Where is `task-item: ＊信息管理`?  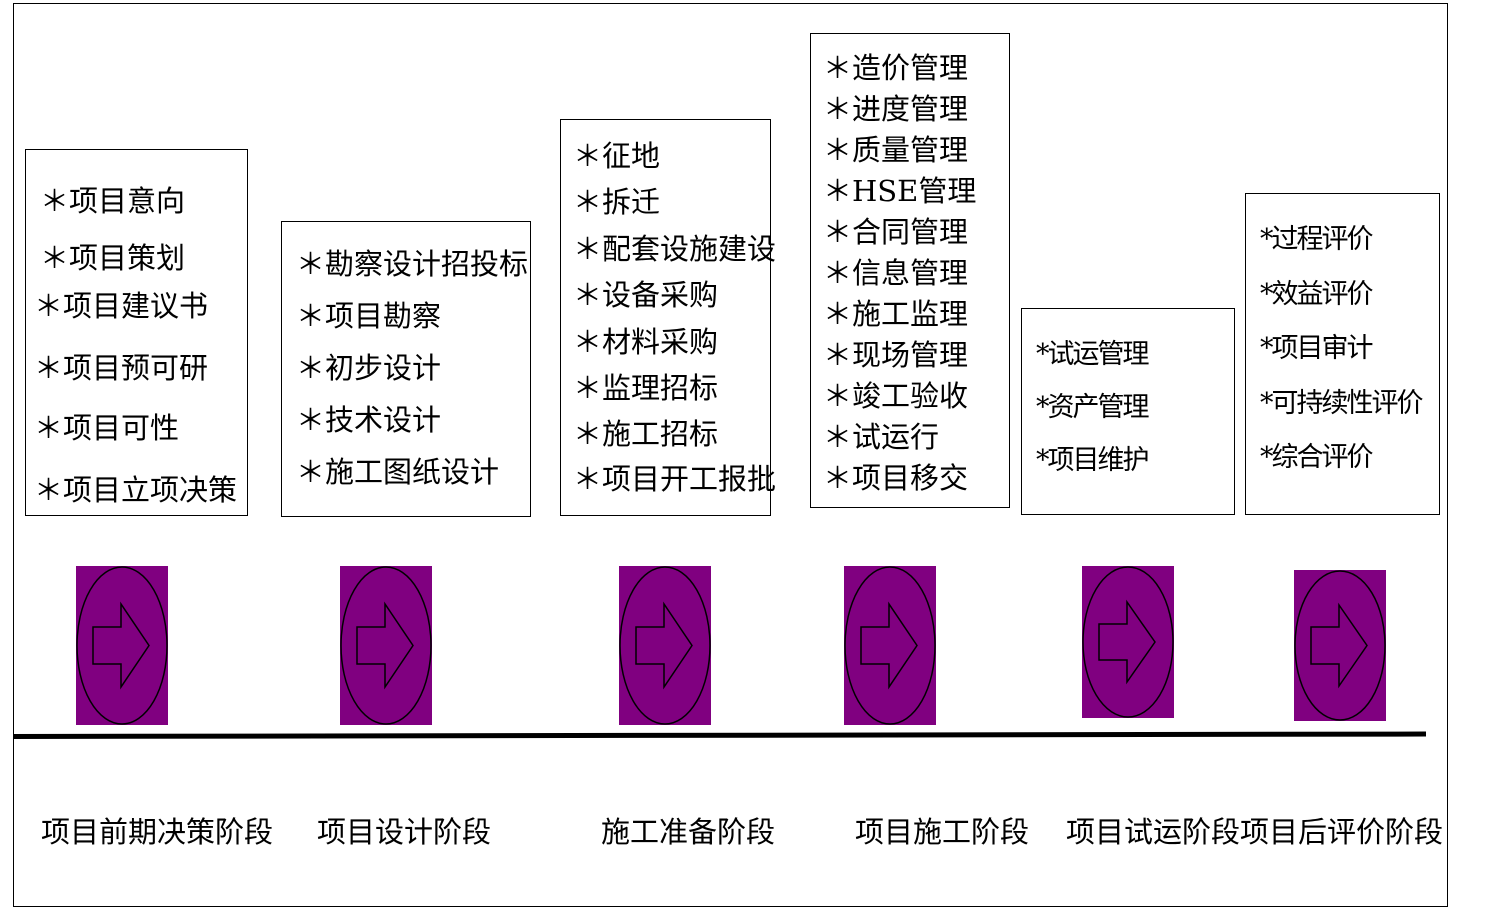 task-item: ＊信息管理 is located at coordinates (896, 273).